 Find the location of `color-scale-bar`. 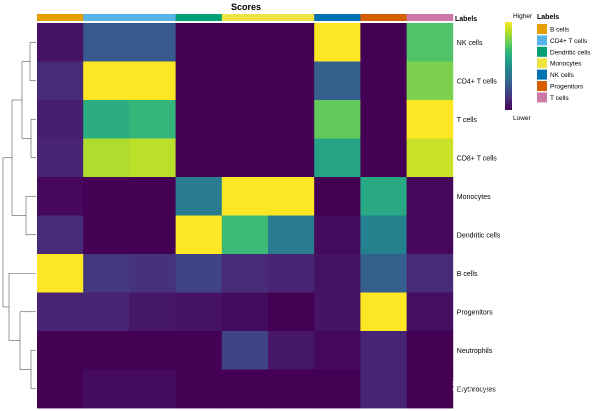

color-scale-bar is located at coordinates (508, 66).